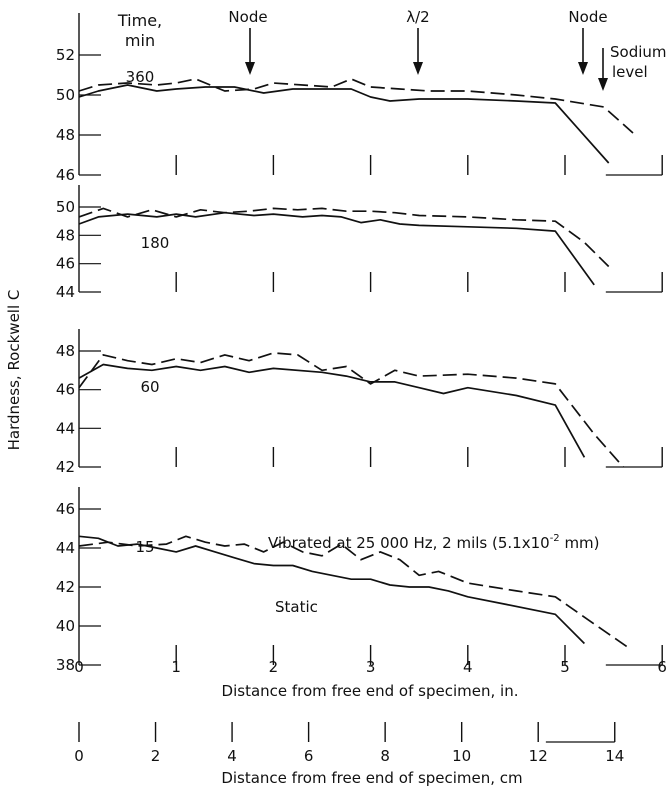 The image size is (670, 792). What do you see at coordinates (65, 55) in the screenshot?
I see `y-tick-label: 52` at bounding box center [65, 55].